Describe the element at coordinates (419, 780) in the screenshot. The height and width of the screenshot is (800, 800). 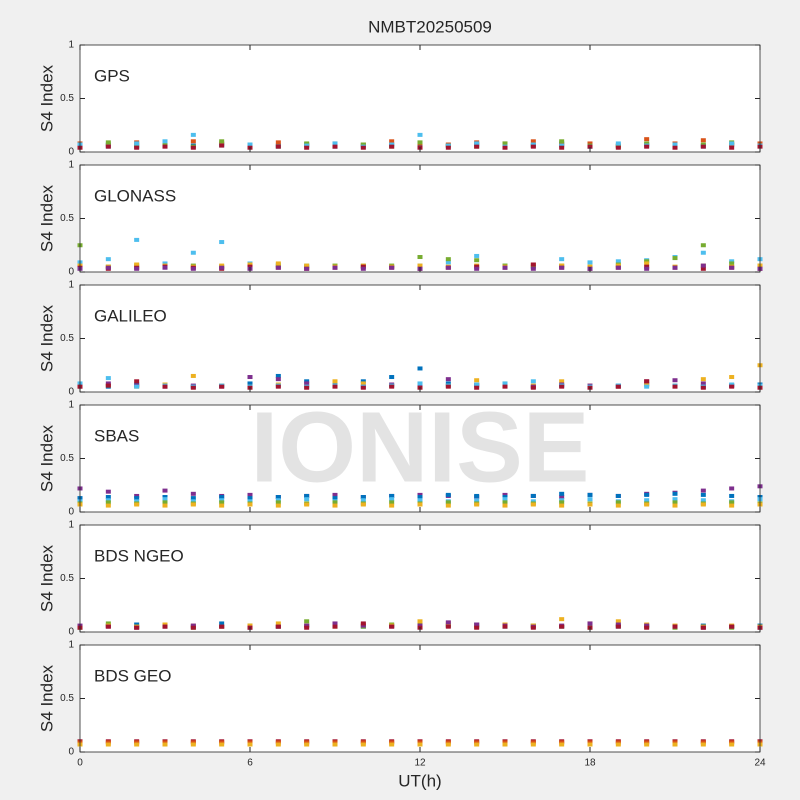
I see `x-axis-label: UT(h)` at that location.